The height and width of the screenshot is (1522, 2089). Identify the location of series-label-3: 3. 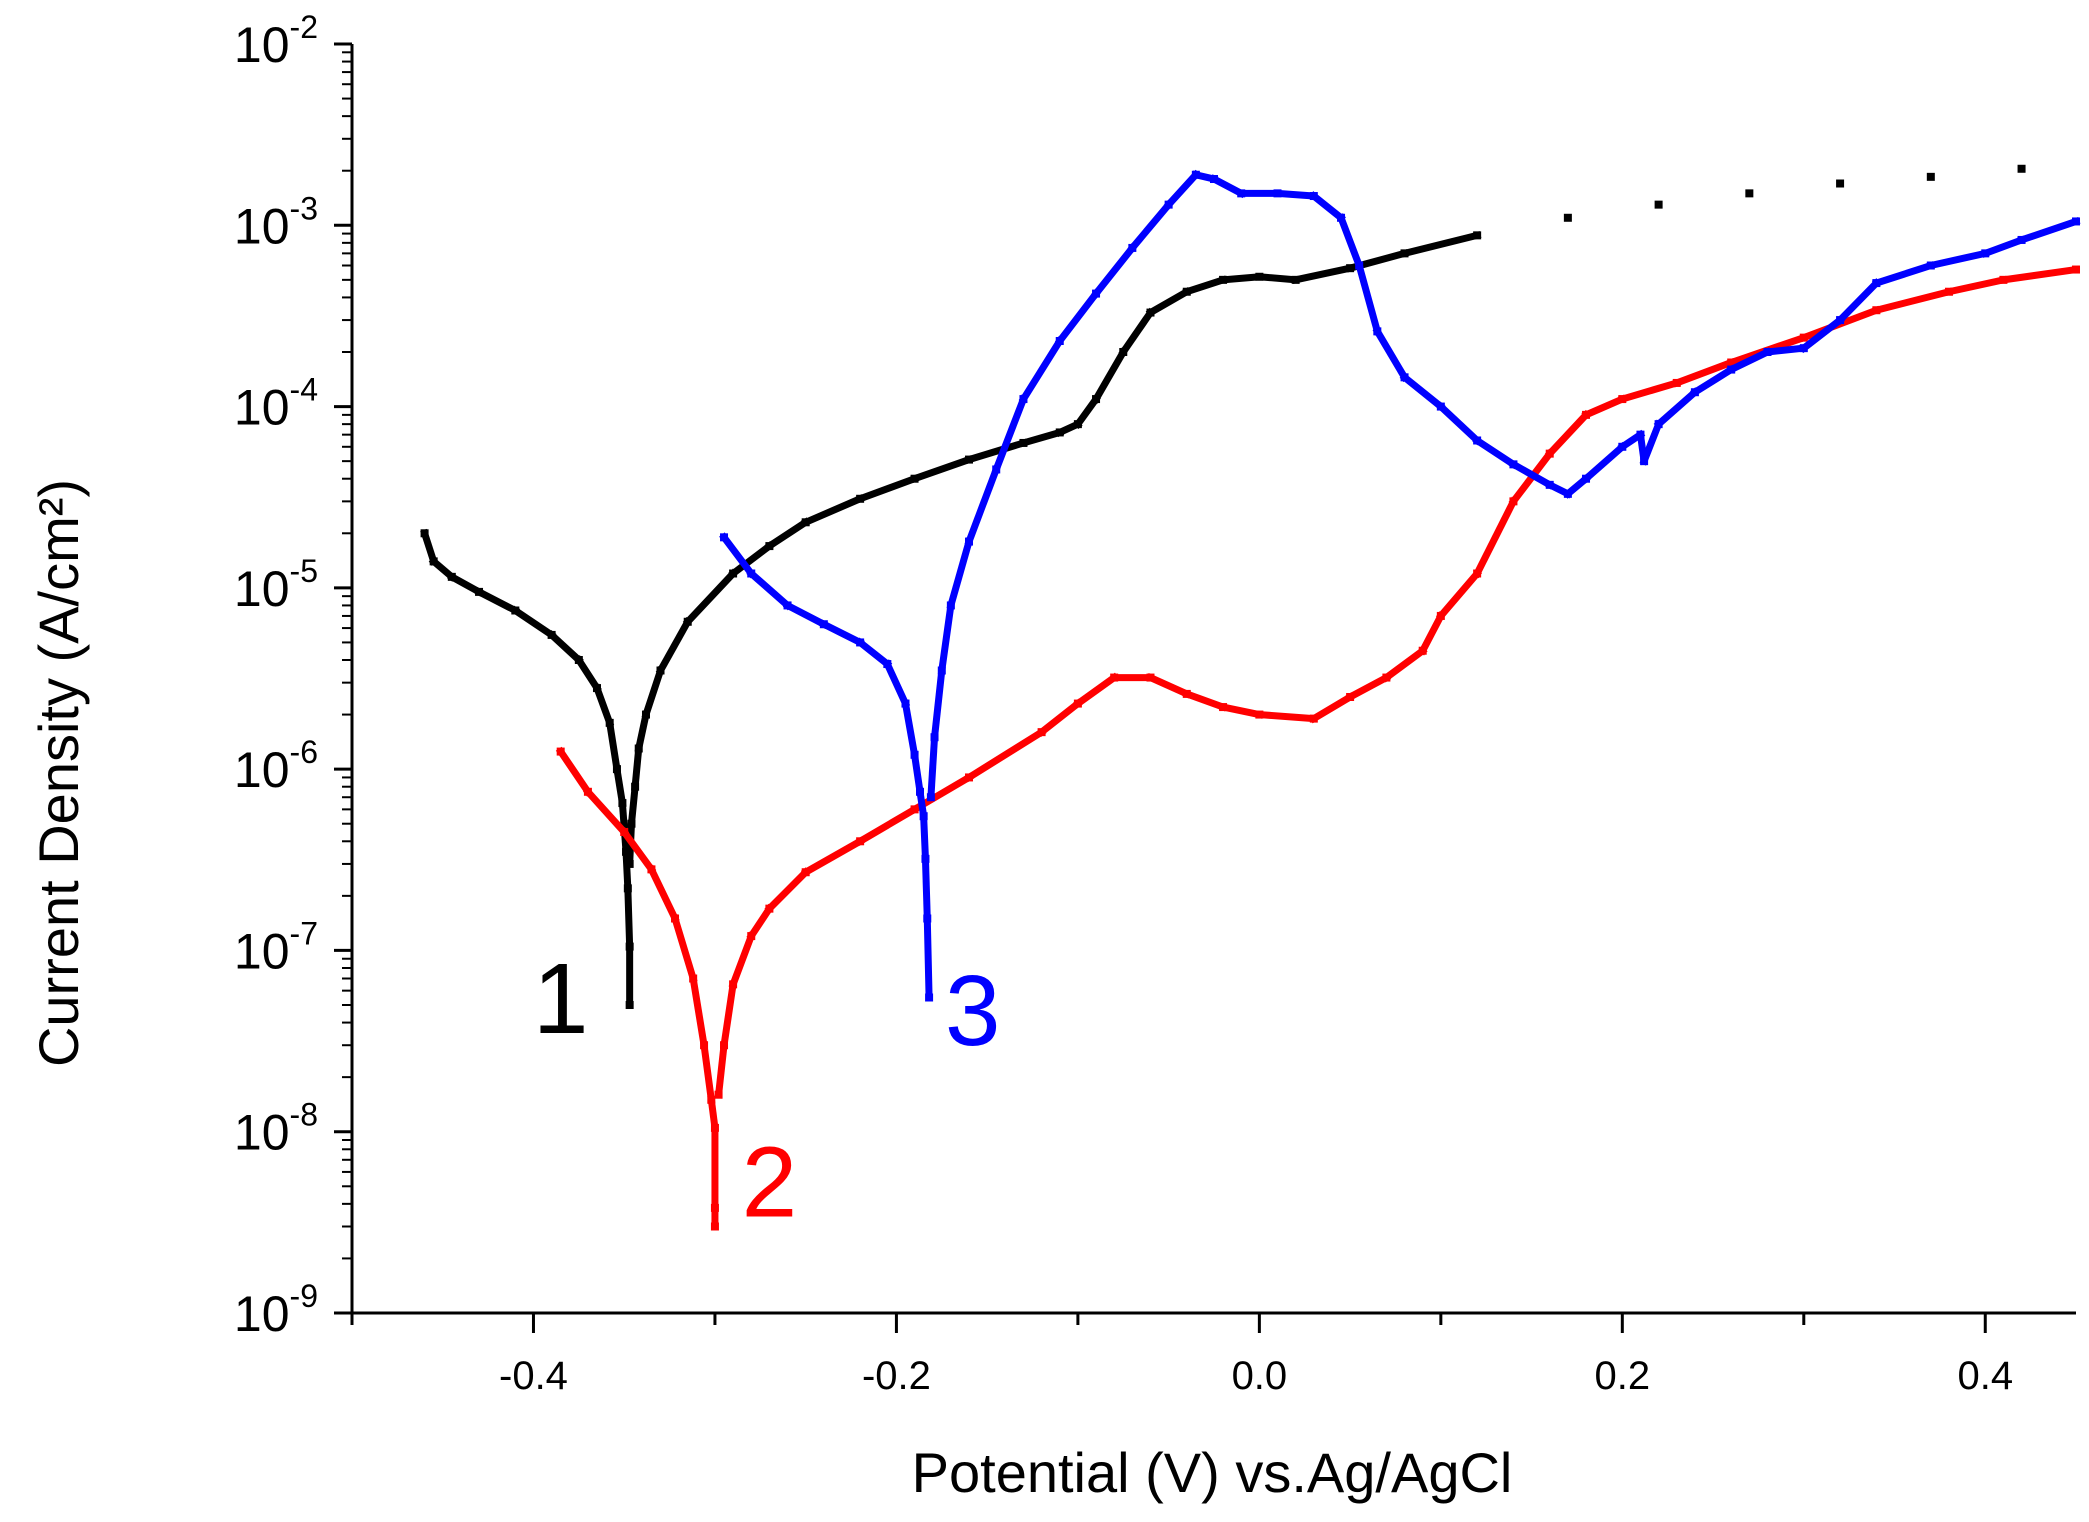
(973, 1011).